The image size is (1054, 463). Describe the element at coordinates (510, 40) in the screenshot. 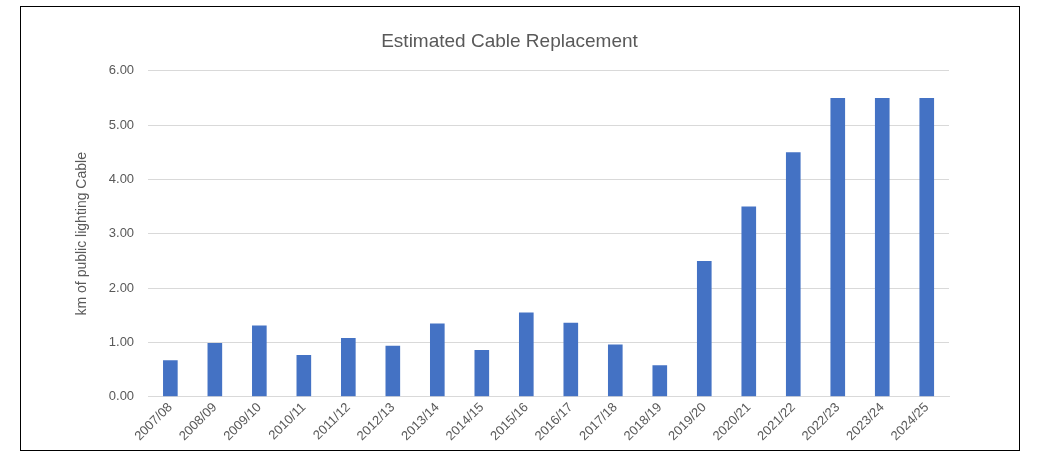

I see `chart-title: Estimated Cable Replacement` at that location.